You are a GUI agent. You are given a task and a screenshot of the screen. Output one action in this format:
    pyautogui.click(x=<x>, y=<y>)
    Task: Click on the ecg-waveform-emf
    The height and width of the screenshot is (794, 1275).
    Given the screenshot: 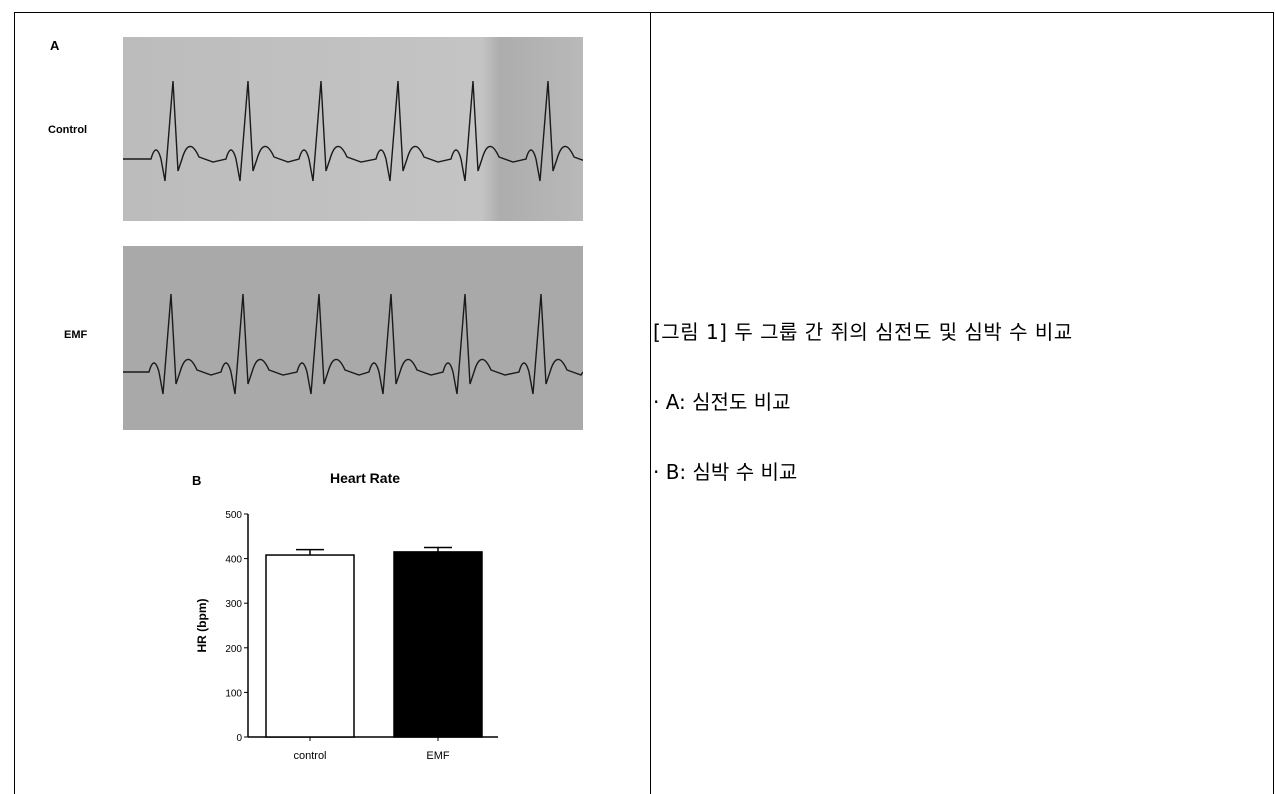 What is the action you would take?
    pyautogui.click(x=353, y=344)
    